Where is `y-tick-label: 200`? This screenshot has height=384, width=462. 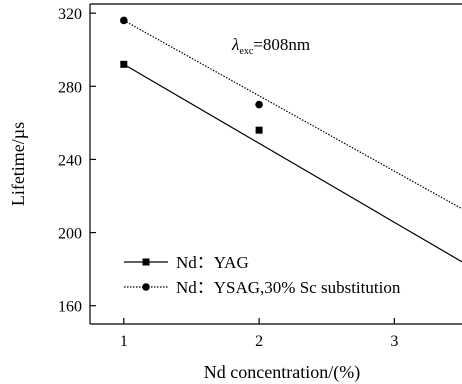
y-tick-label: 200 is located at coordinates (70, 234).